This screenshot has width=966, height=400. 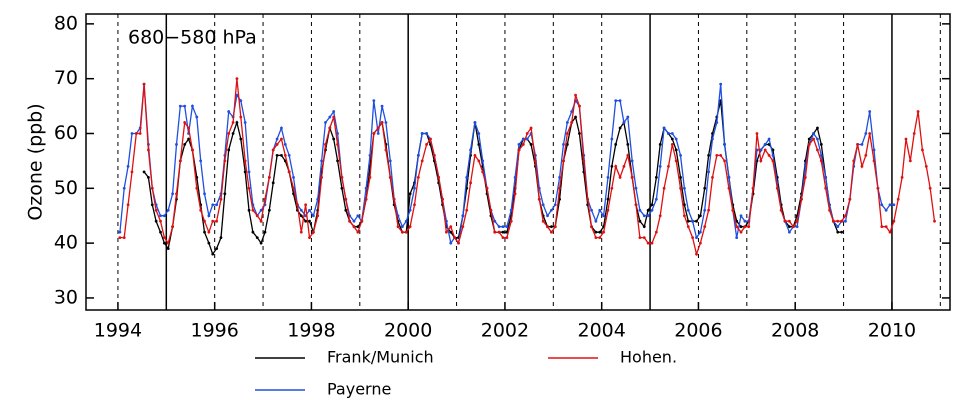 What do you see at coordinates (602, 331) in the screenshot?
I see `x-tick-label: 2004` at bounding box center [602, 331].